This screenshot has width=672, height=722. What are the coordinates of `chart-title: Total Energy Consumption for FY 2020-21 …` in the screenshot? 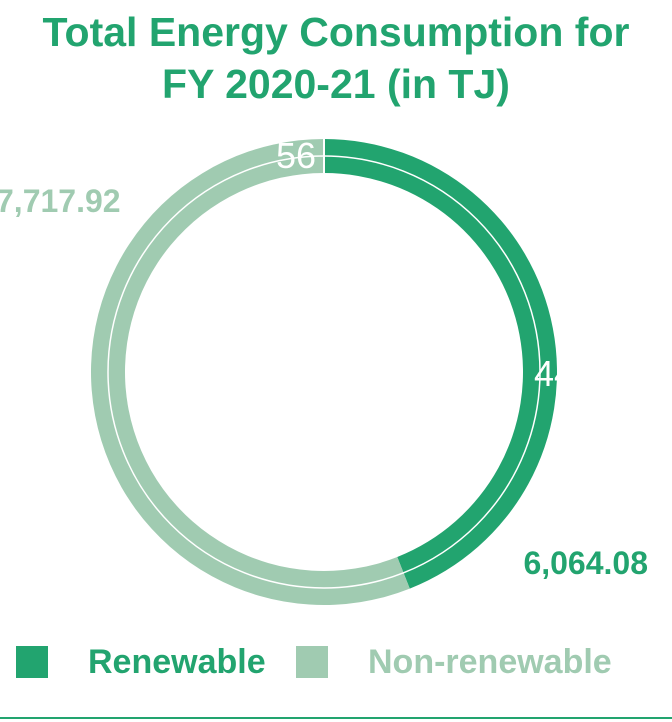 It's located at (336, 58).